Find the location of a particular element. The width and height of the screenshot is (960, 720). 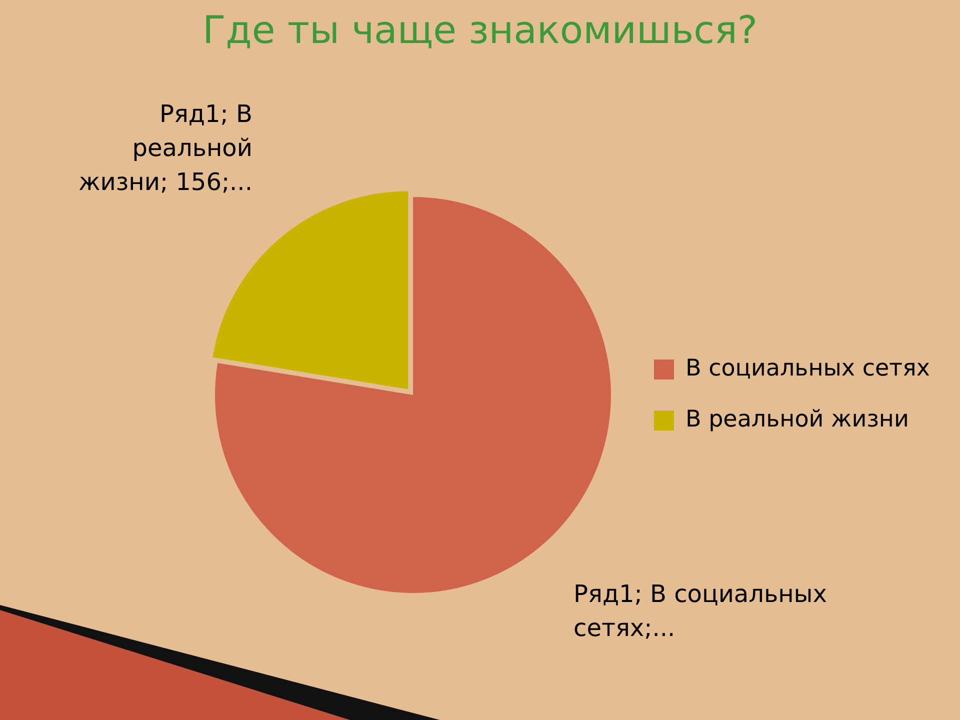

chart-title: Где ты чаще знакомишься? is located at coordinates (480, 30).